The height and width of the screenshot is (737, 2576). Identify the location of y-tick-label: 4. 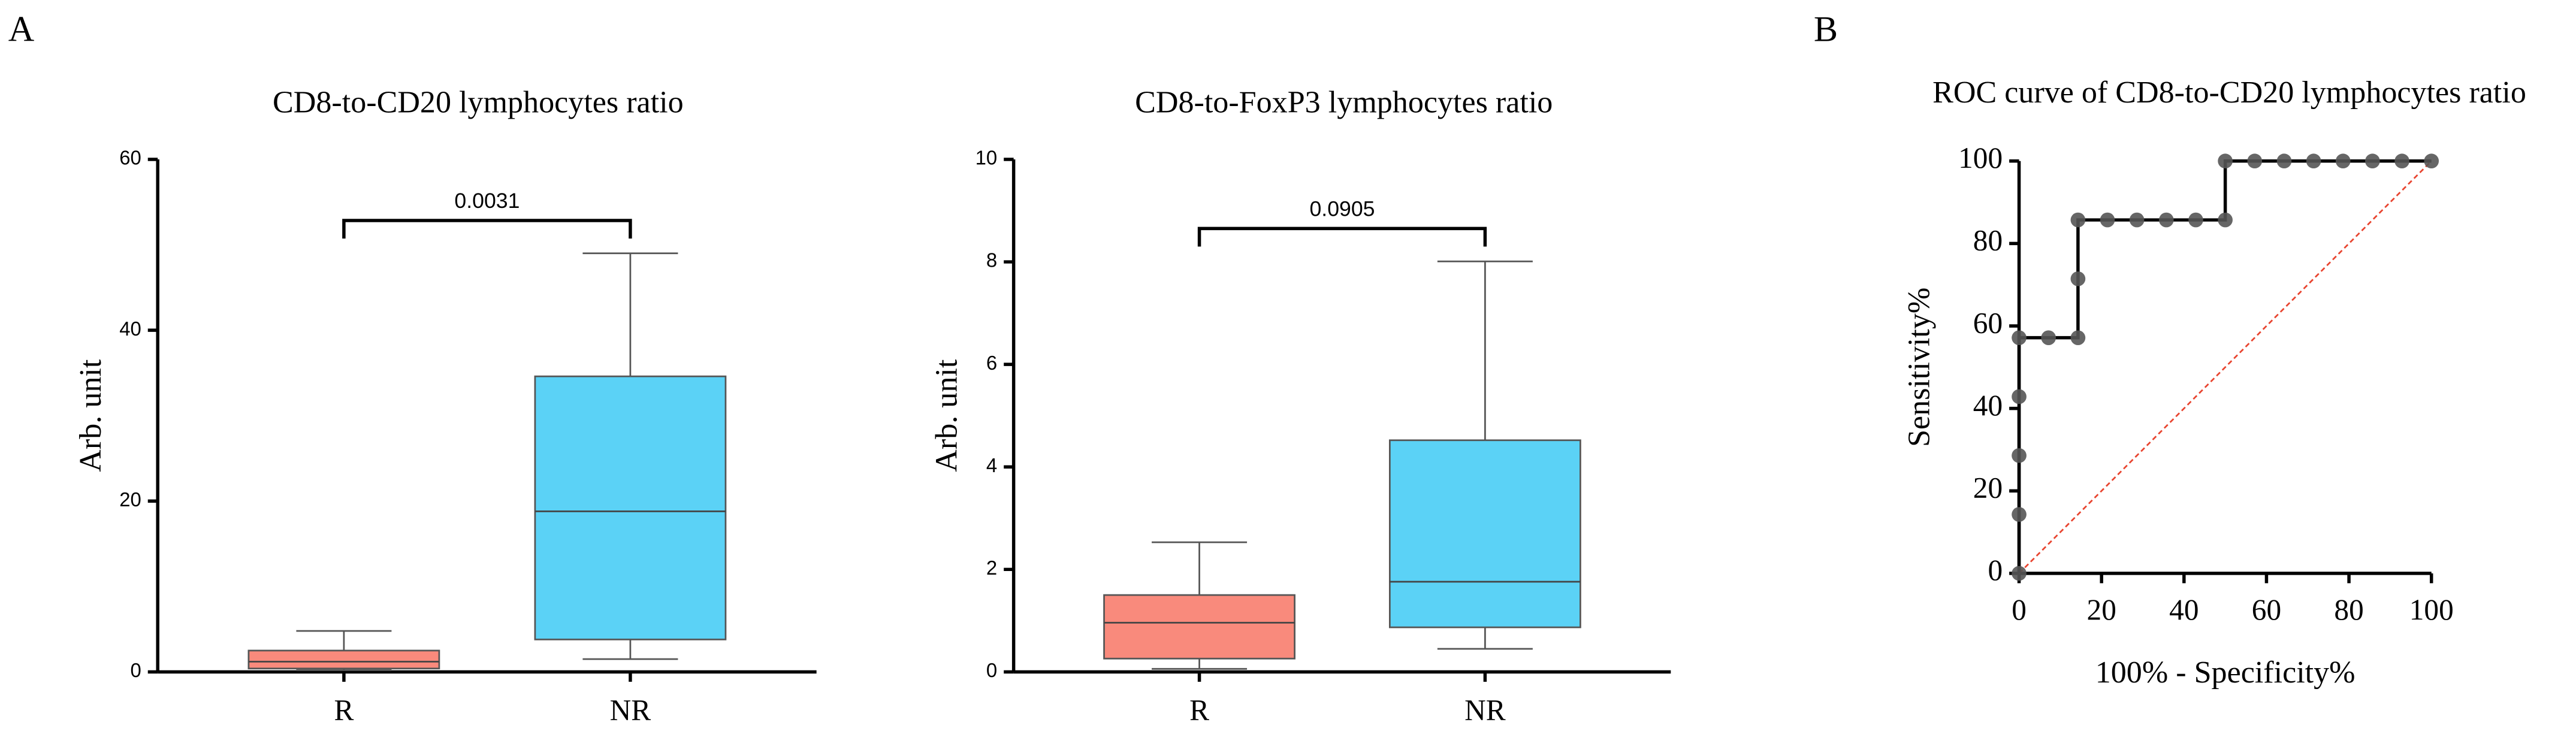
(992, 465).